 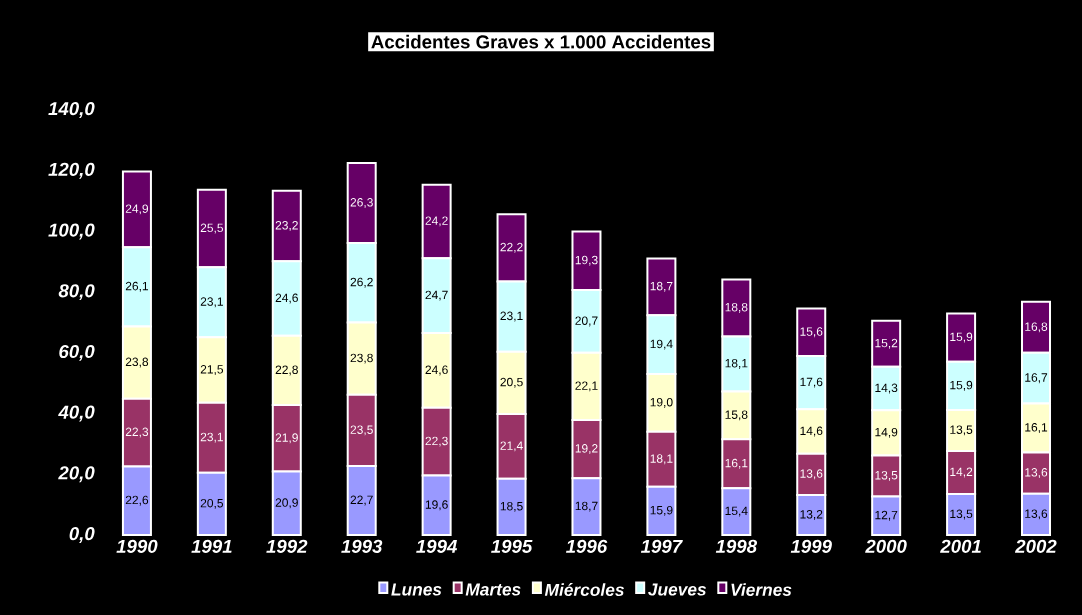 What do you see at coordinates (1036, 327) in the screenshot?
I see `data-label: 16,8` at bounding box center [1036, 327].